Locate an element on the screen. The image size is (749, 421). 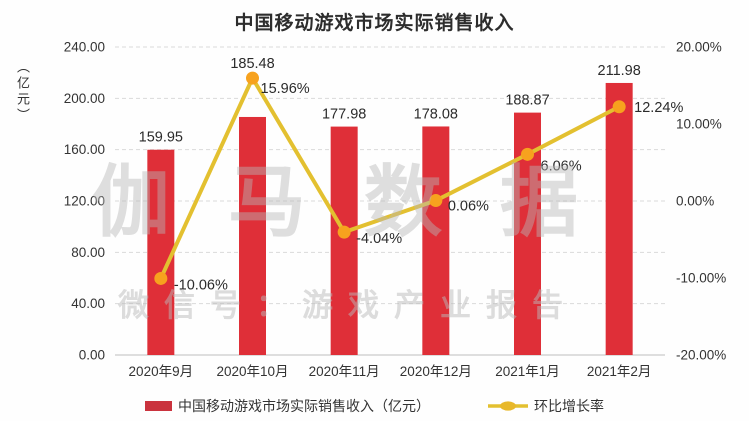
bar-value-label: 177.98 is located at coordinates (344, 115).